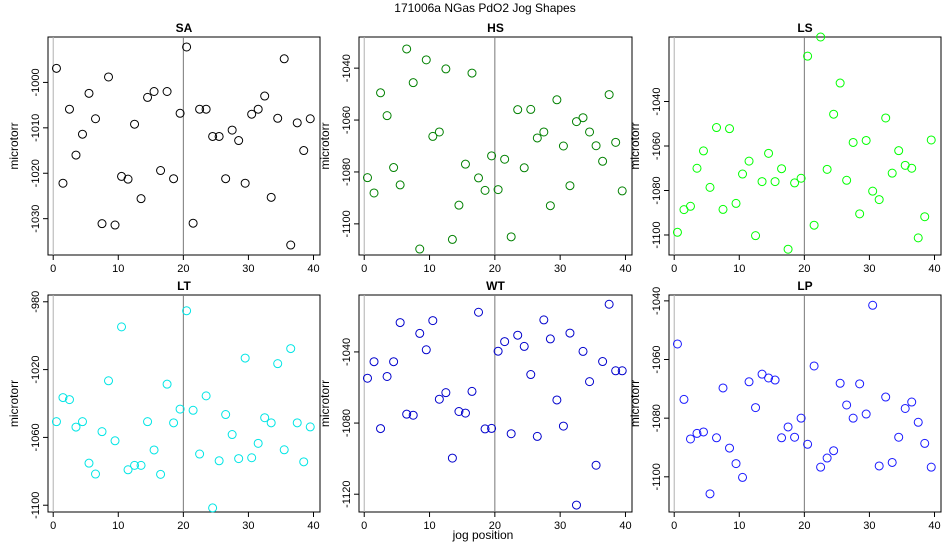 This screenshot has width=950, height=550. What do you see at coordinates (495, 28) in the screenshot?
I see `panel-title: HS` at bounding box center [495, 28].